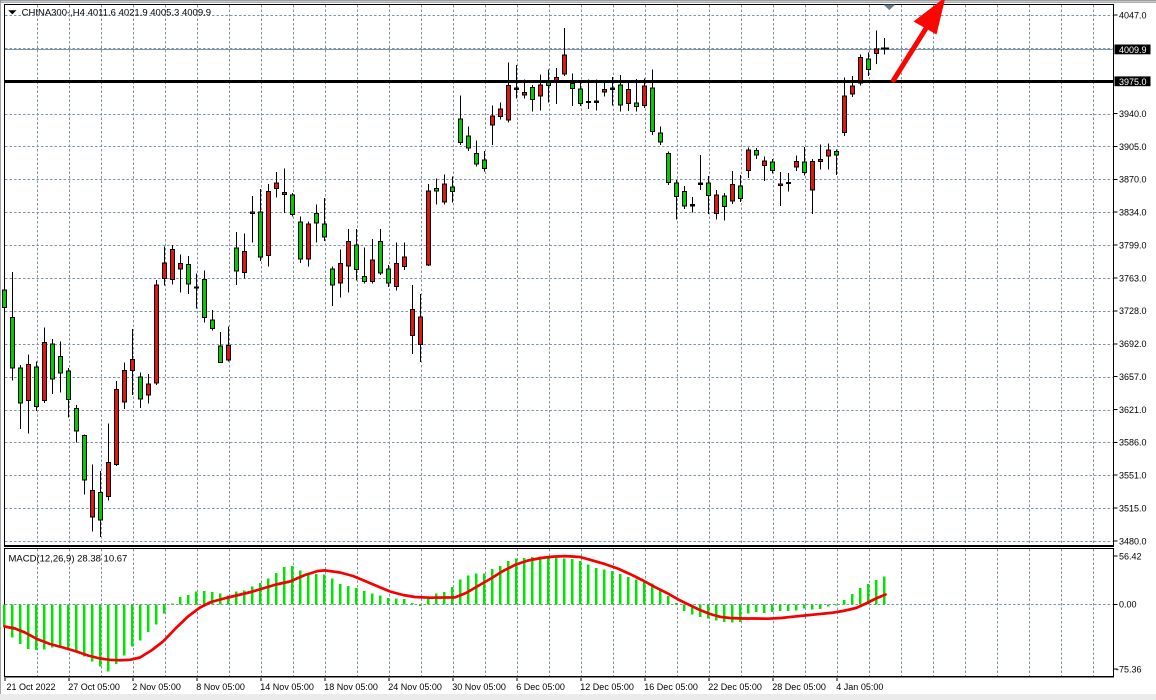 The width and height of the screenshot is (1156, 700). I want to click on svg-text: 3692.0, so click(1133, 344).